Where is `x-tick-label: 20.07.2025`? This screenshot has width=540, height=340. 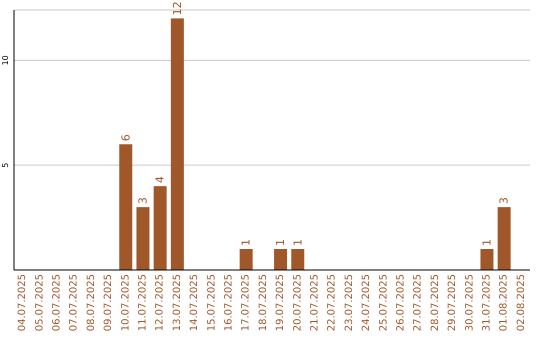 x-tick-label: 20.07.2025 is located at coordinates (298, 303).